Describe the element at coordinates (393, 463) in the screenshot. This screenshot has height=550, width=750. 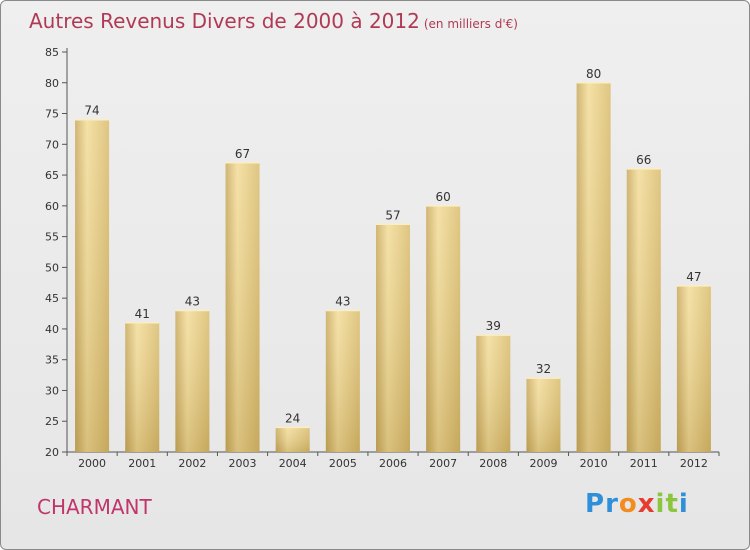
I see `x-tick-label: 2006` at that location.